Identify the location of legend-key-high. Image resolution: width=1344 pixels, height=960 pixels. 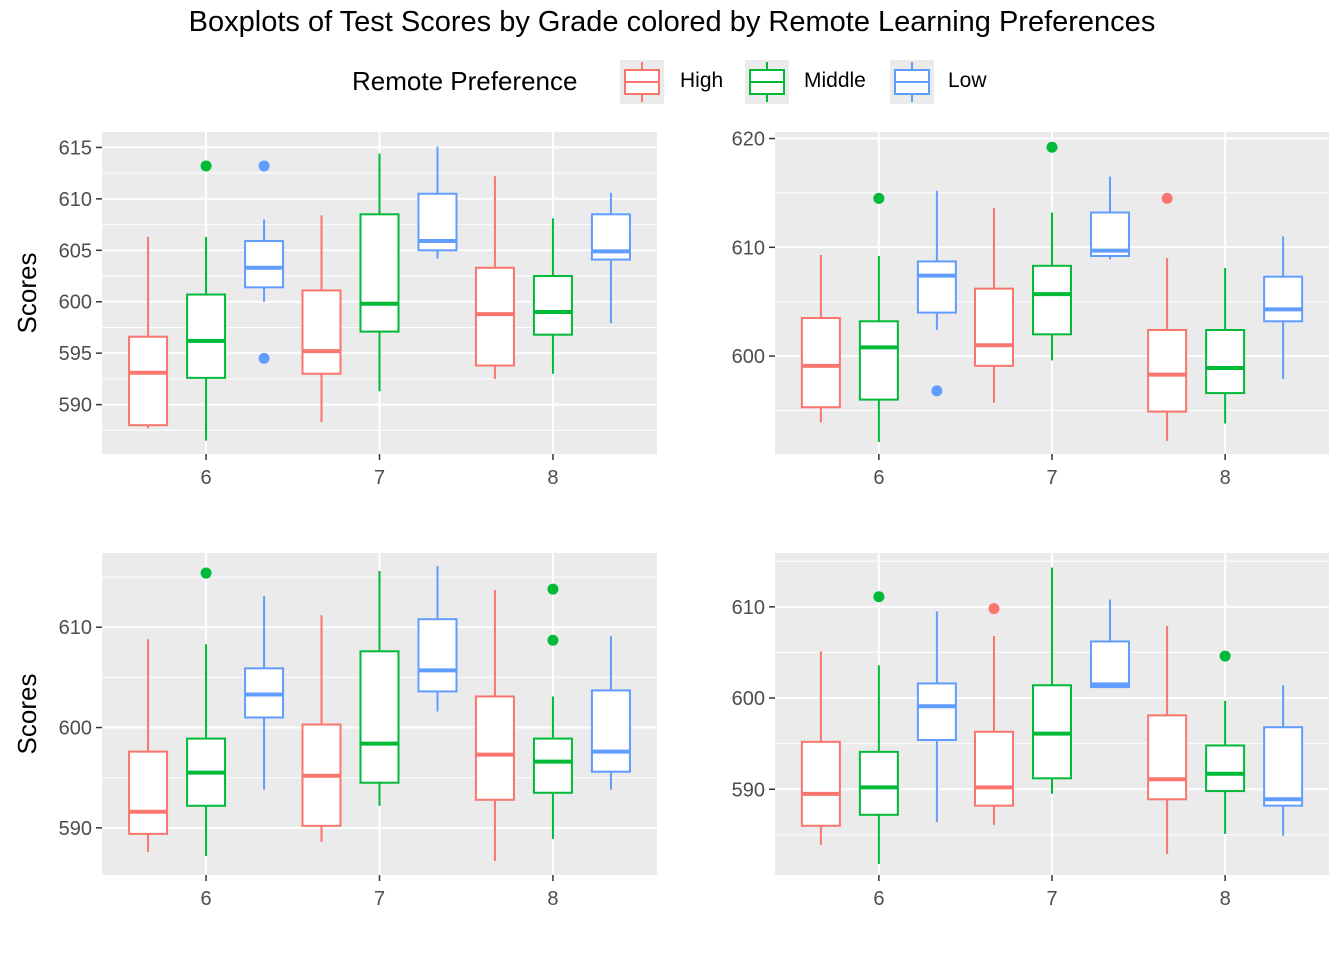
(642, 82).